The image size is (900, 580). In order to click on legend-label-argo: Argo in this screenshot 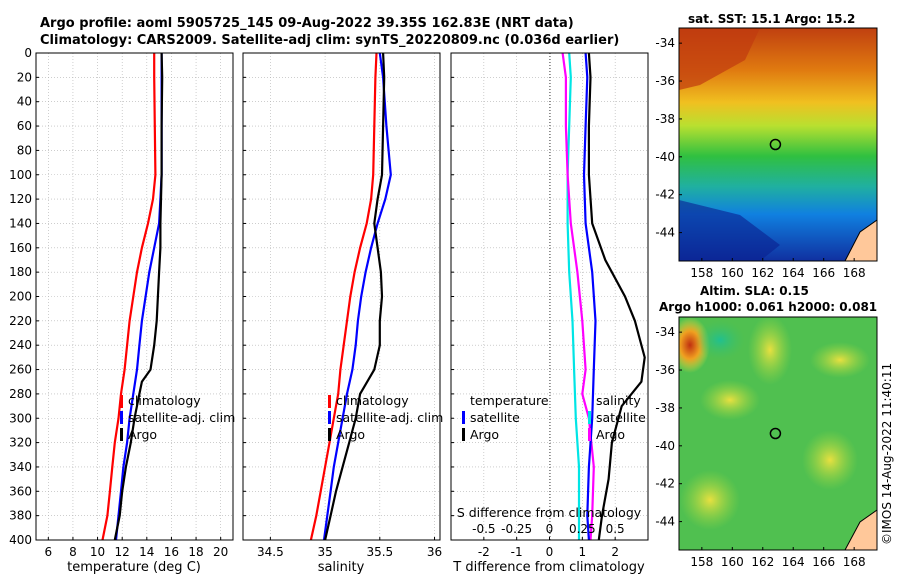, I will do `click(142, 434)`.